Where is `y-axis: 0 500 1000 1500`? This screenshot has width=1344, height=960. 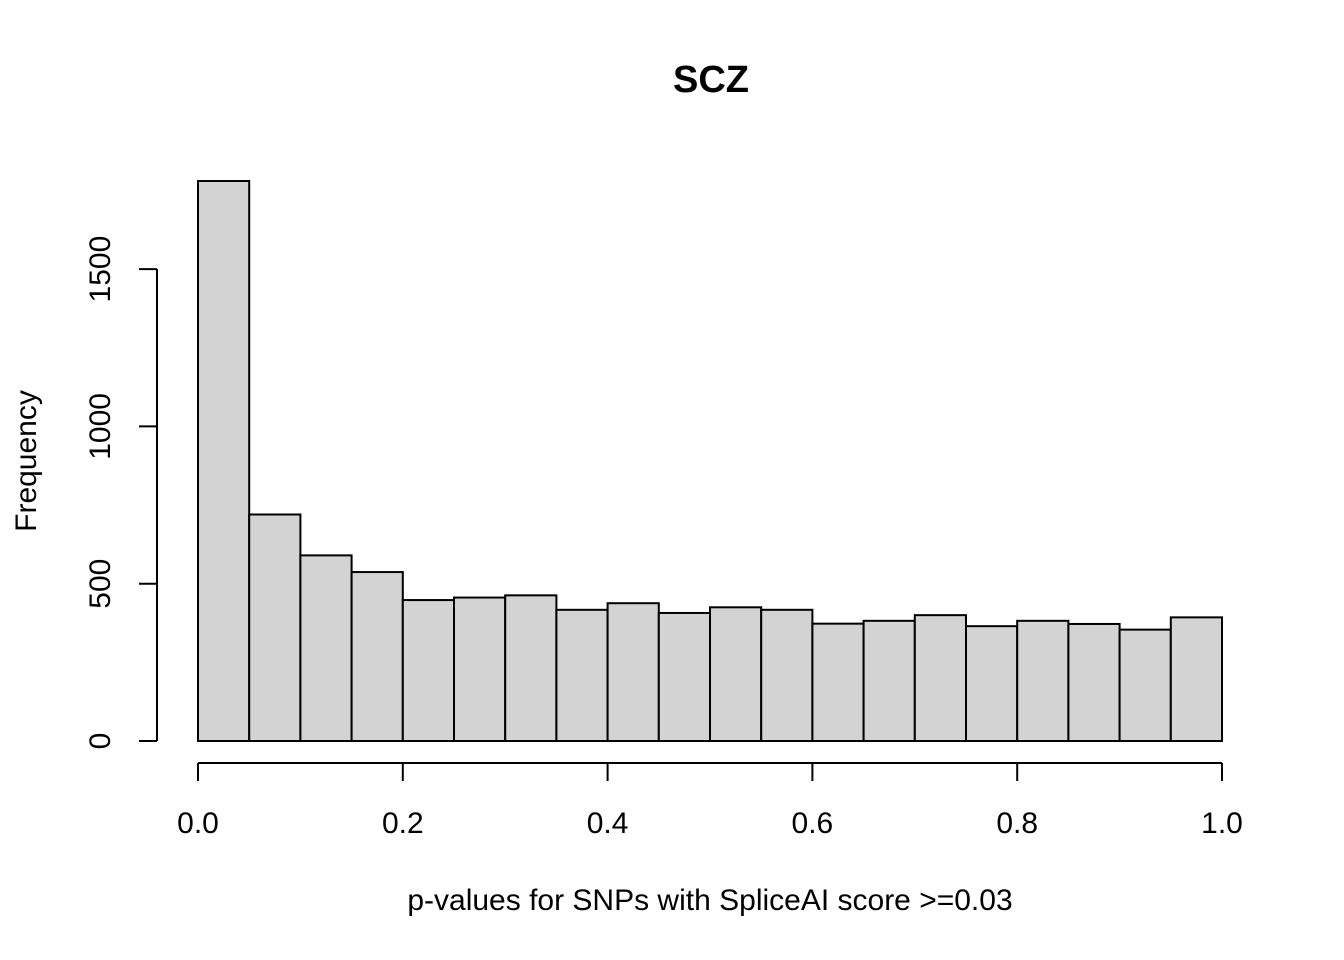
y-axis: 0 500 1000 1500 is located at coordinates (121, 493).